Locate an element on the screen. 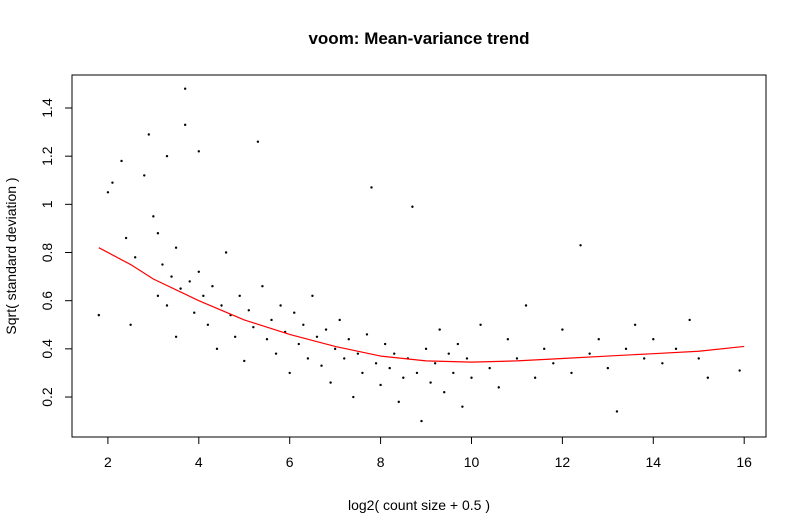 Image resolution: width=800 pixels, height=532 pixels. y-axis-label: Sqrt( standard deviation ) is located at coordinates (11, 255).